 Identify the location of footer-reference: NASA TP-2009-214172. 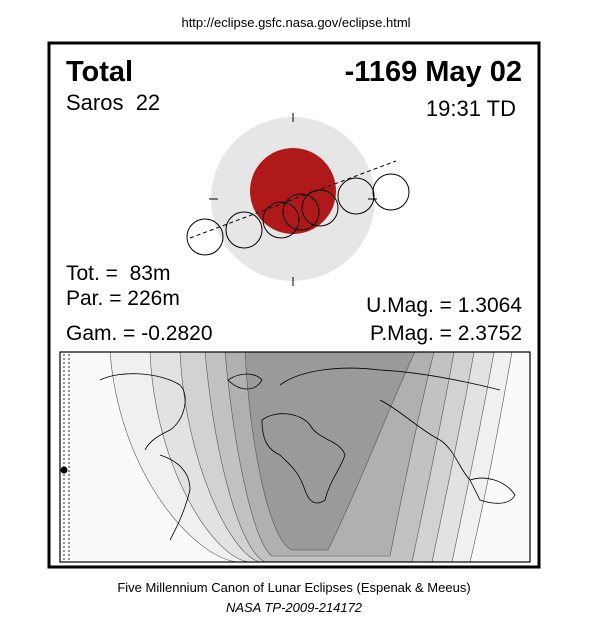
(294, 607).